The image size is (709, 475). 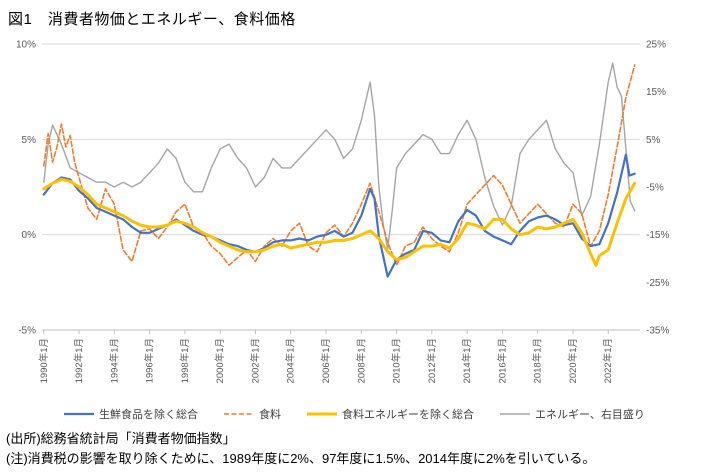 What do you see at coordinates (291, 360) in the screenshot?
I see `x-axis-tick-label: 2004年1月` at bounding box center [291, 360].